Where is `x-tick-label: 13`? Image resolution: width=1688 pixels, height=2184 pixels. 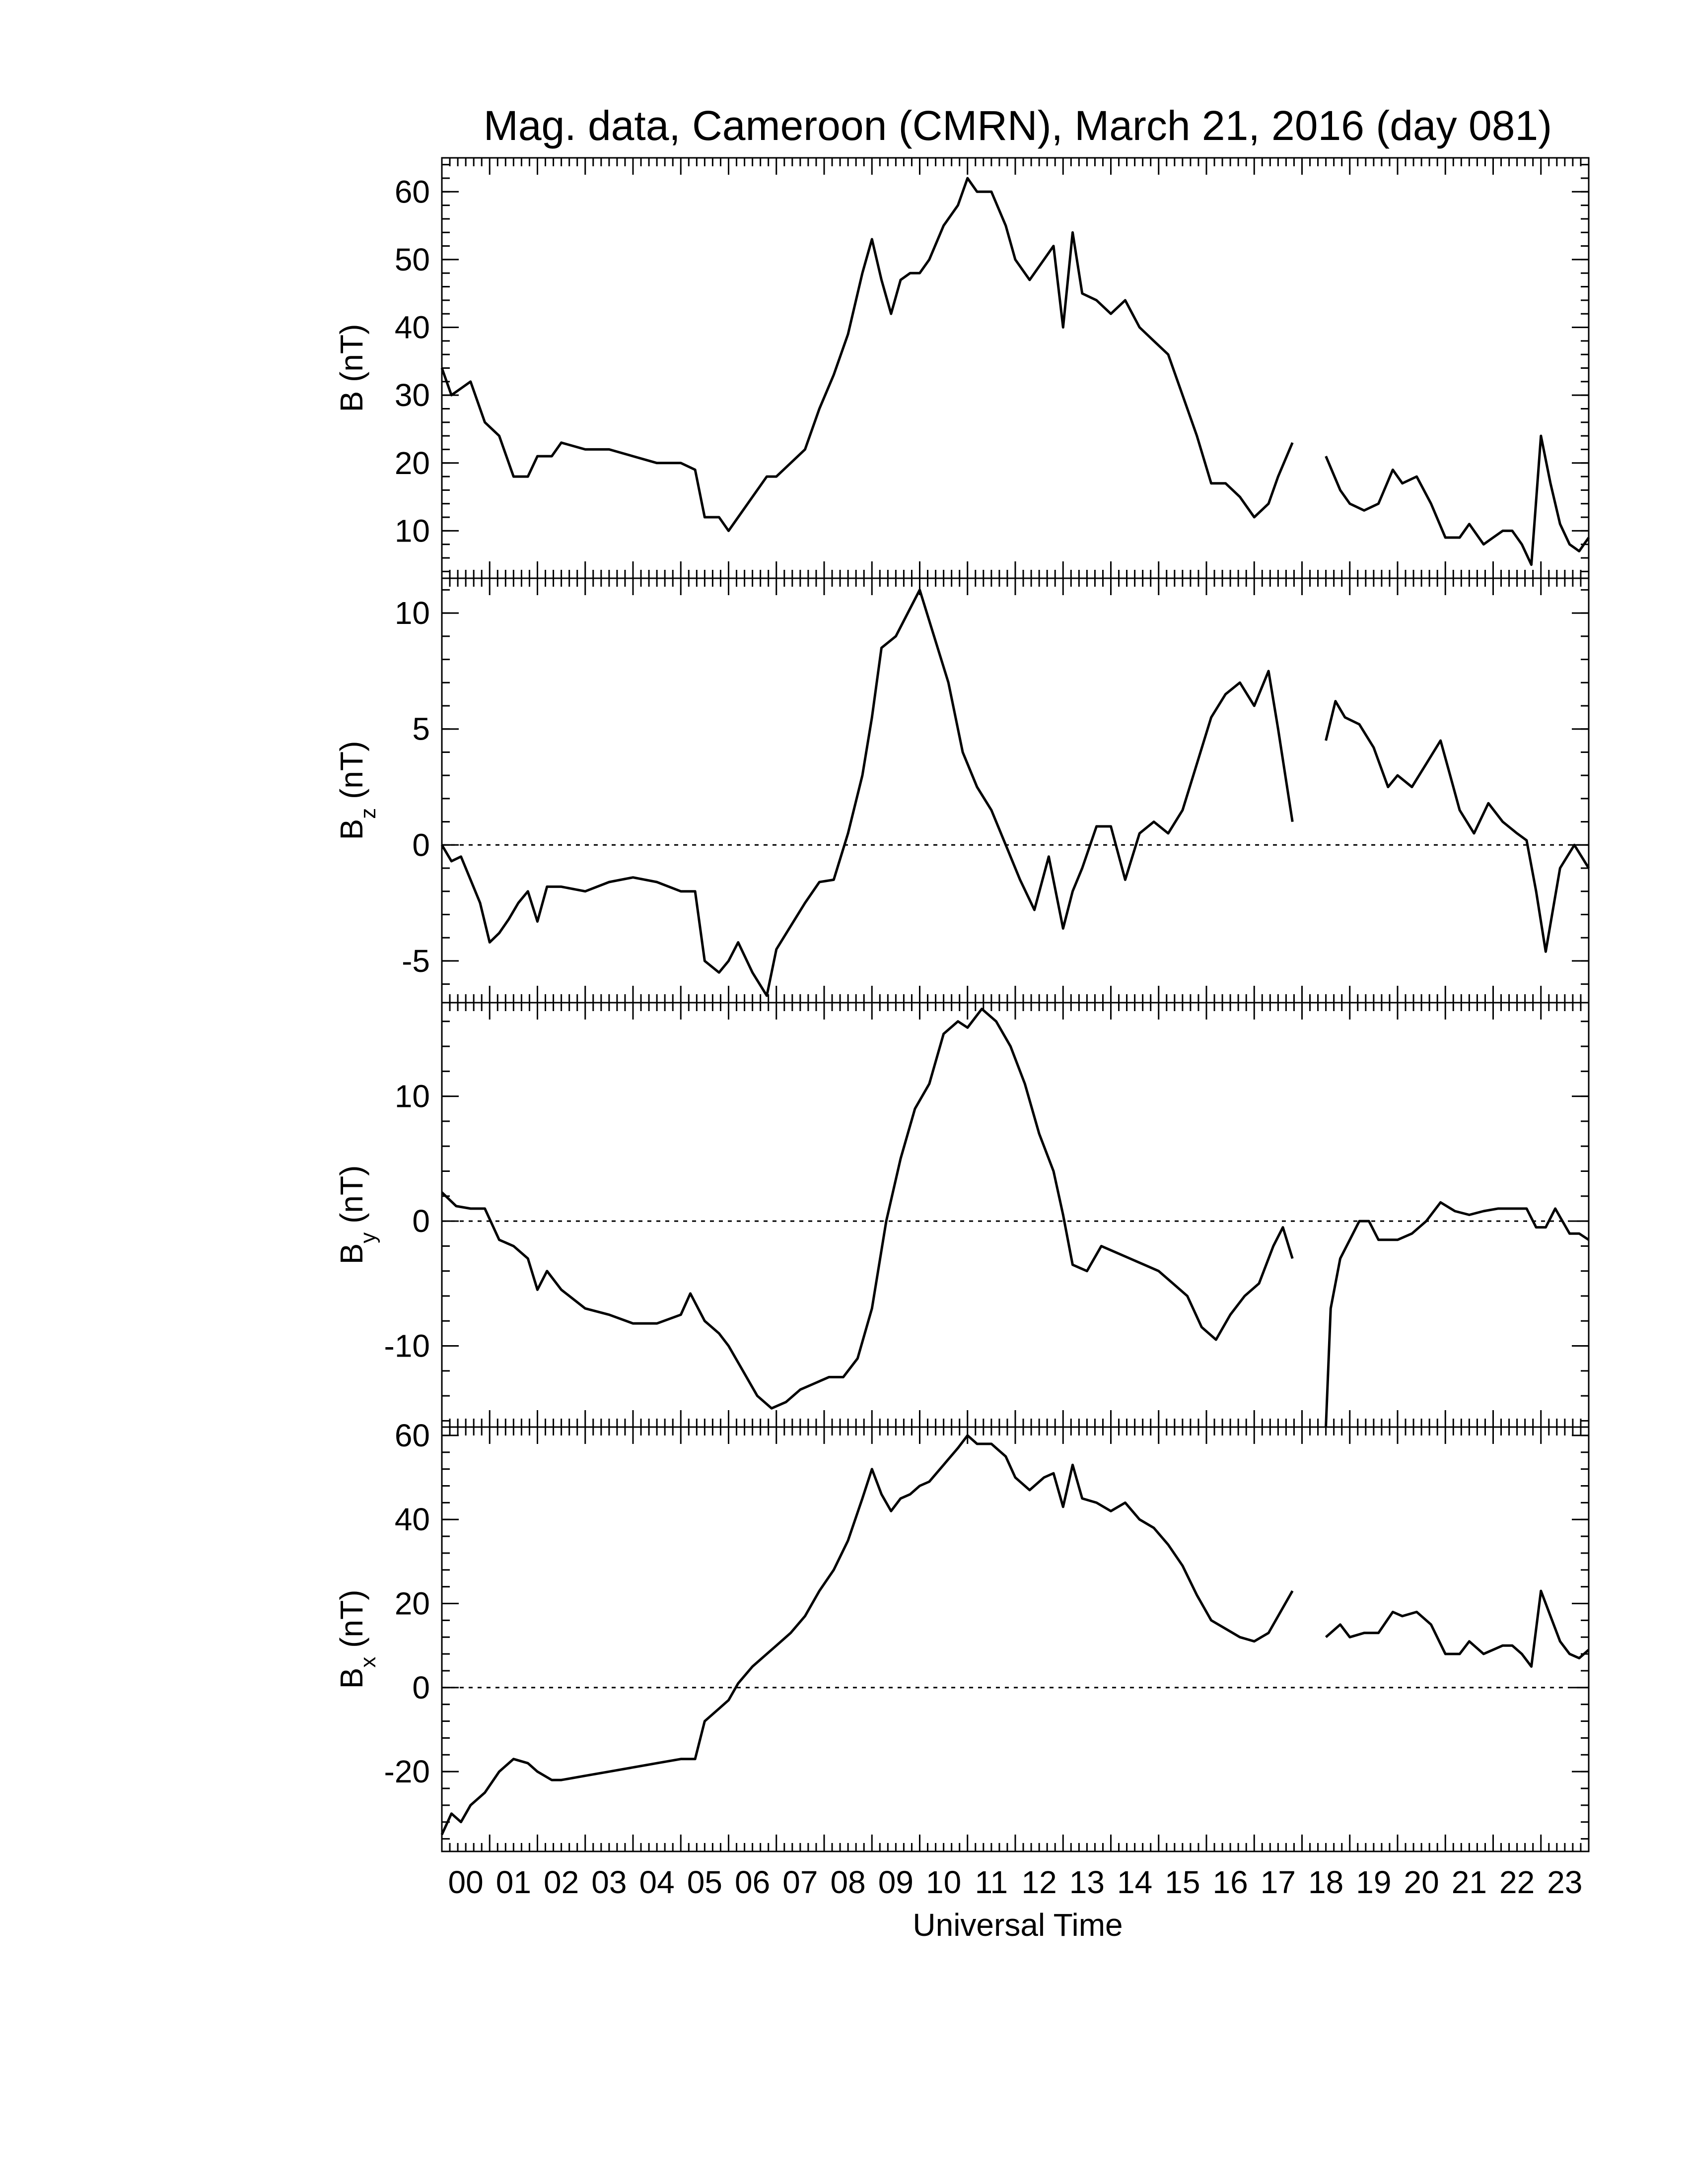
x-tick-label: 13 is located at coordinates (1087, 1882).